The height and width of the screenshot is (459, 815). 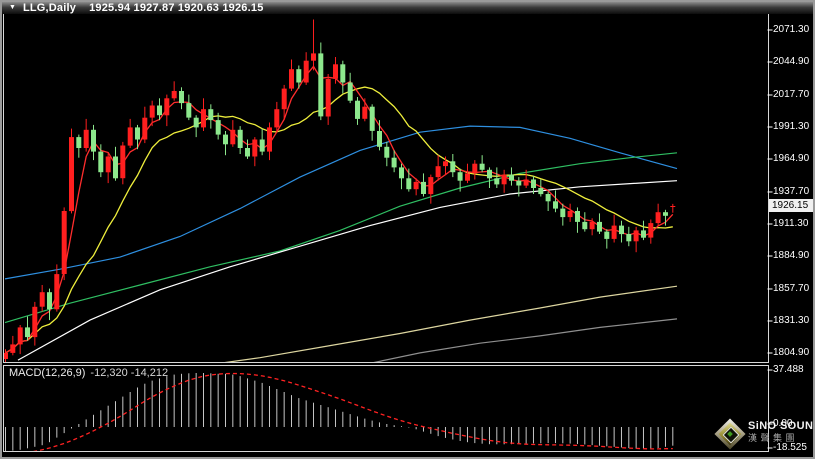 What do you see at coordinates (791, 288) in the screenshot?
I see `price-axis-label: 1857.70` at bounding box center [791, 288].